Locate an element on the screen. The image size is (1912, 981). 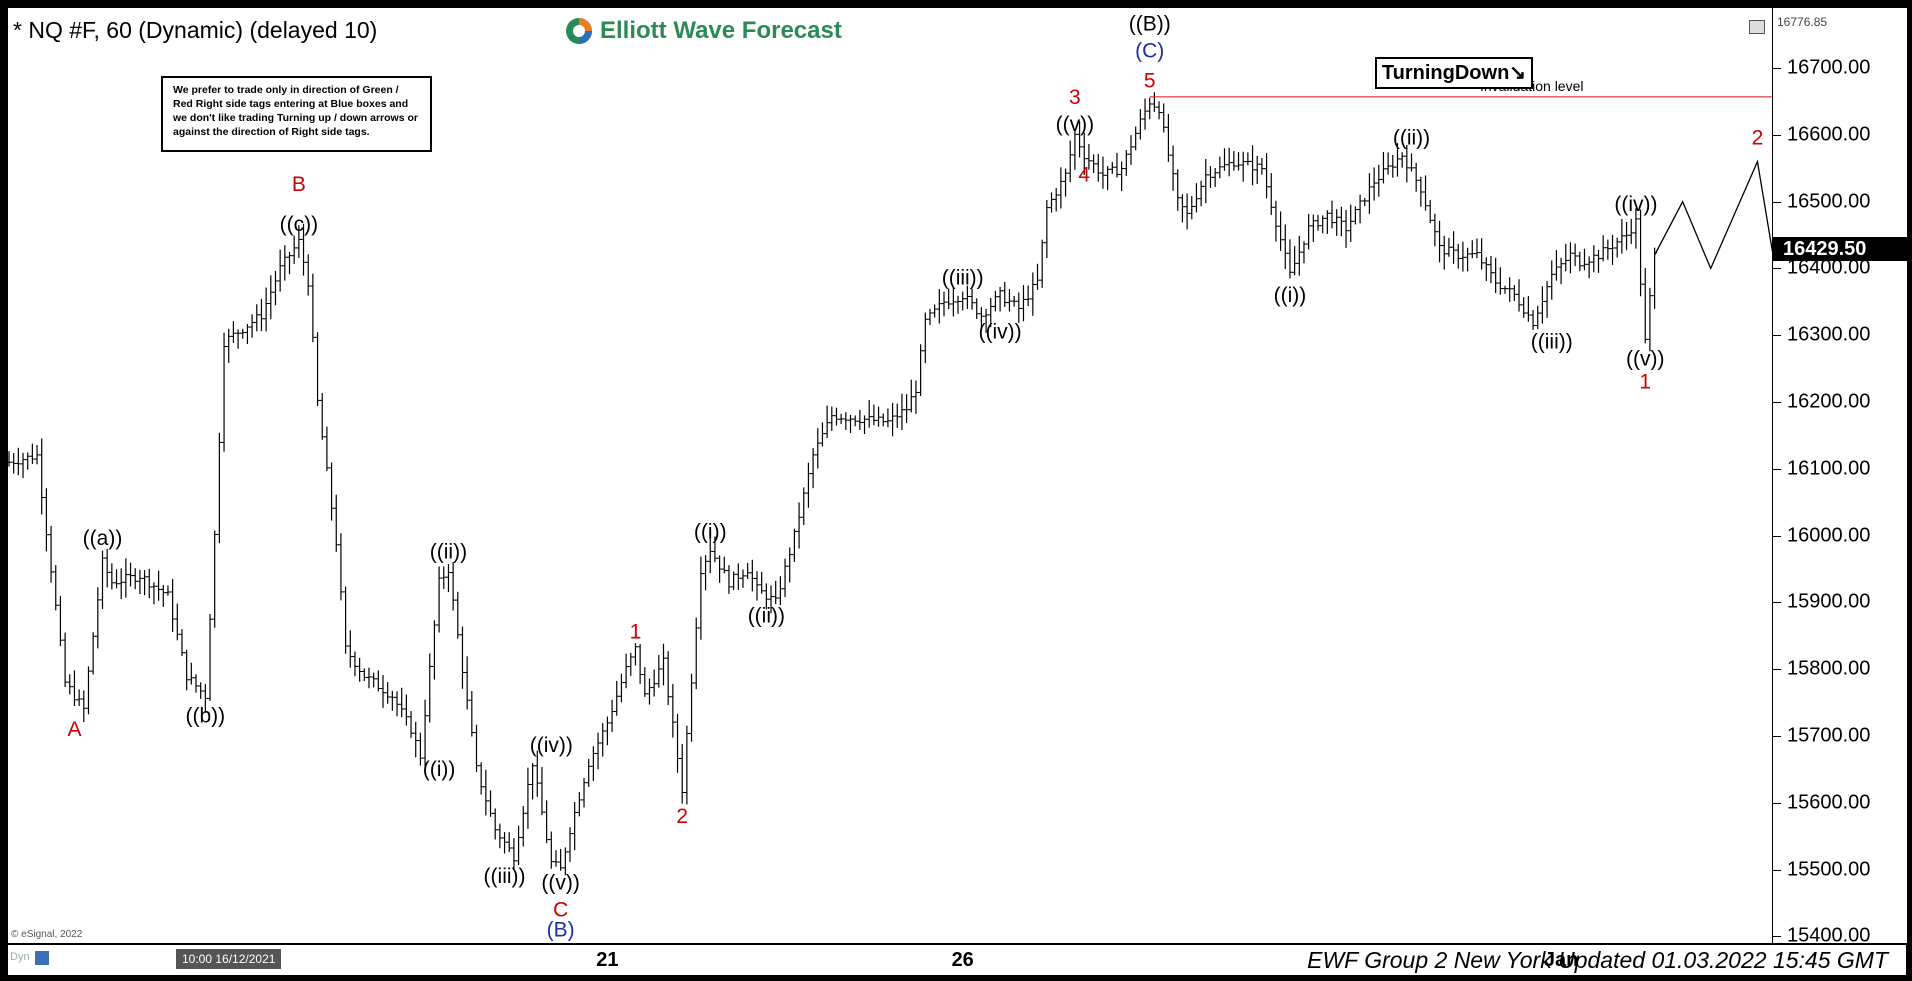
price-tick-label: 15800.00 is located at coordinates (1829, 668).